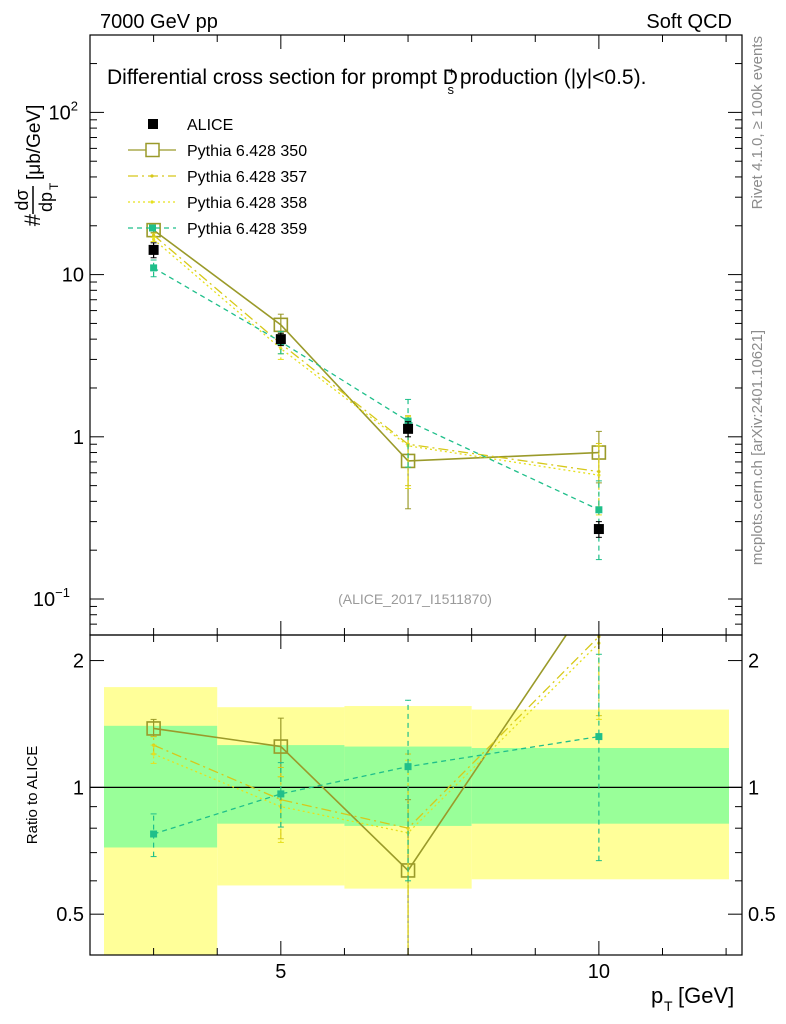 The height and width of the screenshot is (1024, 786). Describe the element at coordinates (415, 599) in the screenshot. I see `analysis-watermark: (ALICE_2017_I1511870)` at that location.